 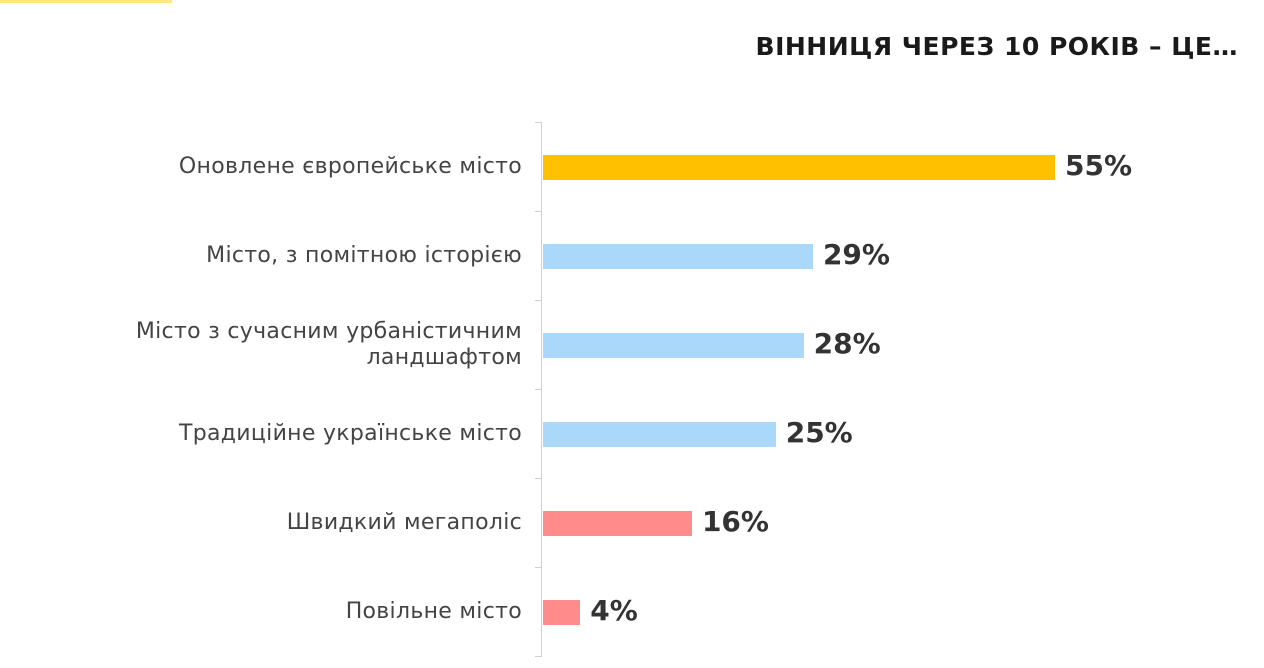 I want to click on accent-line, so click(x=86, y=1).